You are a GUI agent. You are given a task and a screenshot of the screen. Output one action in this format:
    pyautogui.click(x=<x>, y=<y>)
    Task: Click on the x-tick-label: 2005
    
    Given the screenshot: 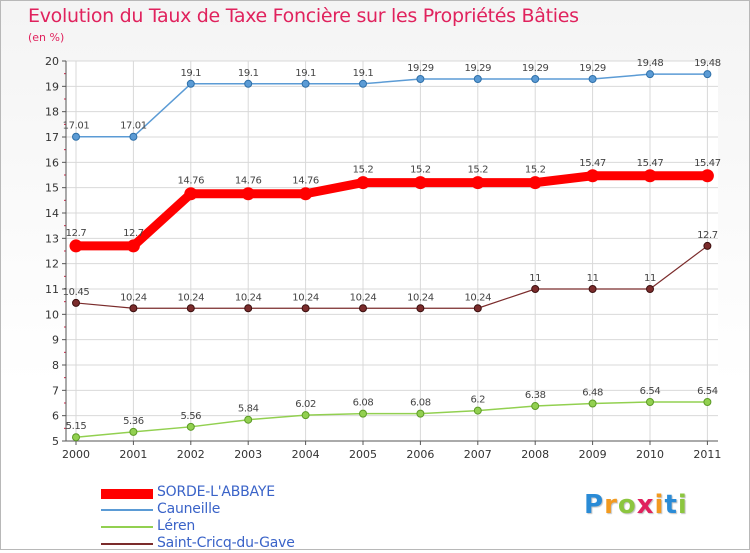 What is the action you would take?
    pyautogui.click(x=363, y=454)
    